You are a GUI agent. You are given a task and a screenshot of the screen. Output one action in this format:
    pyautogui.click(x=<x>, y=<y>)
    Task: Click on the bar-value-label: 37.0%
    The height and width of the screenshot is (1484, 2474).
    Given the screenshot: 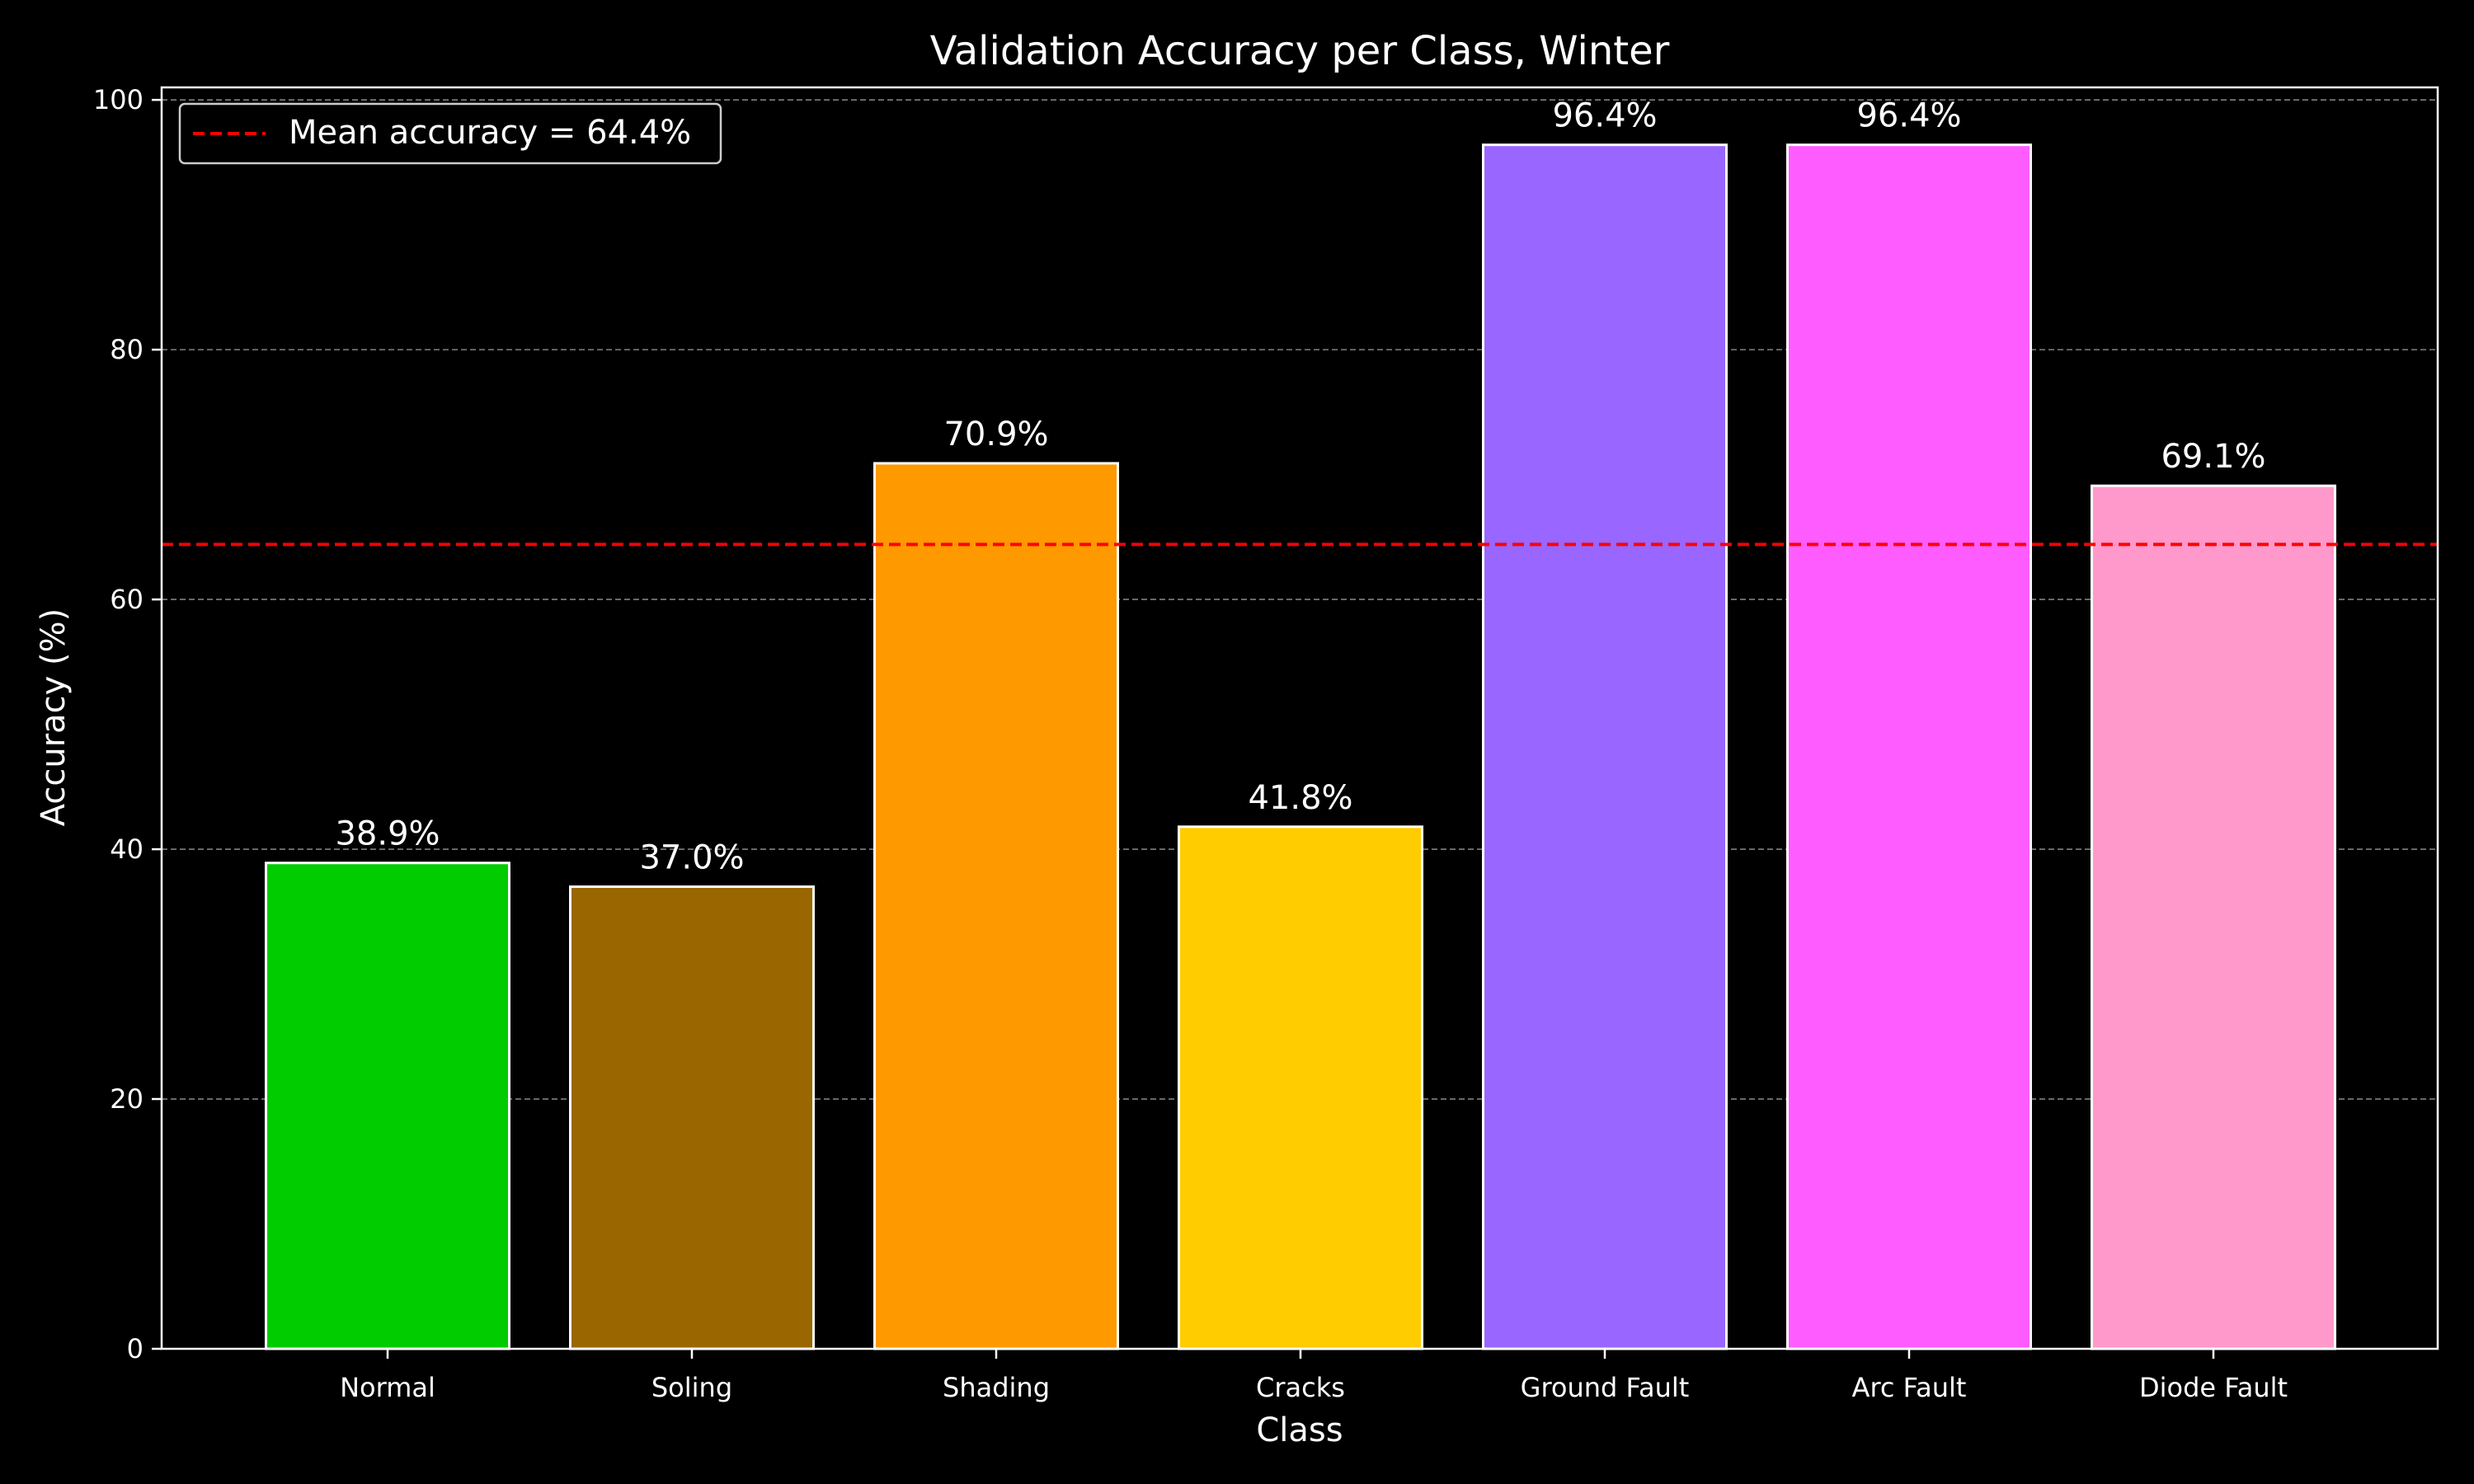 What is the action you would take?
    pyautogui.click(x=691, y=858)
    